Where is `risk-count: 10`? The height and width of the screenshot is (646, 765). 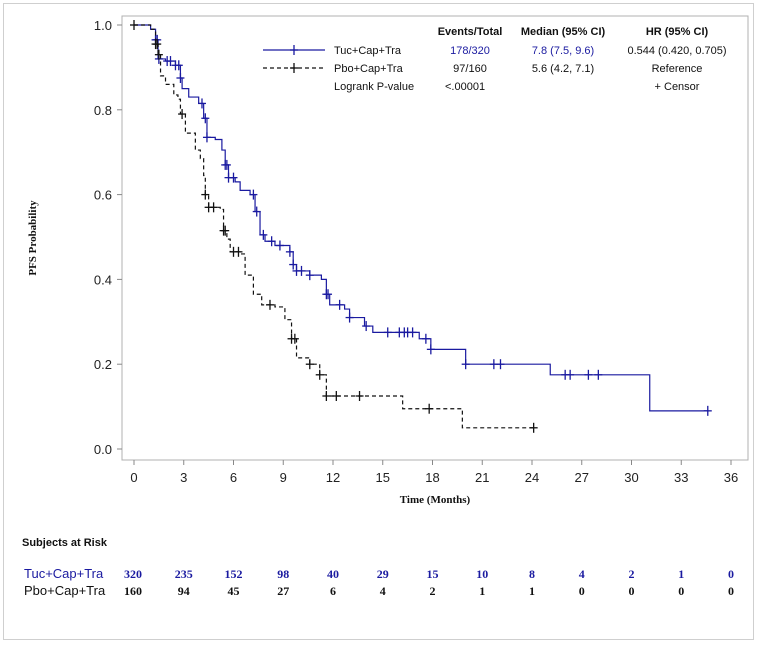
risk-count: 10 is located at coordinates (482, 574).